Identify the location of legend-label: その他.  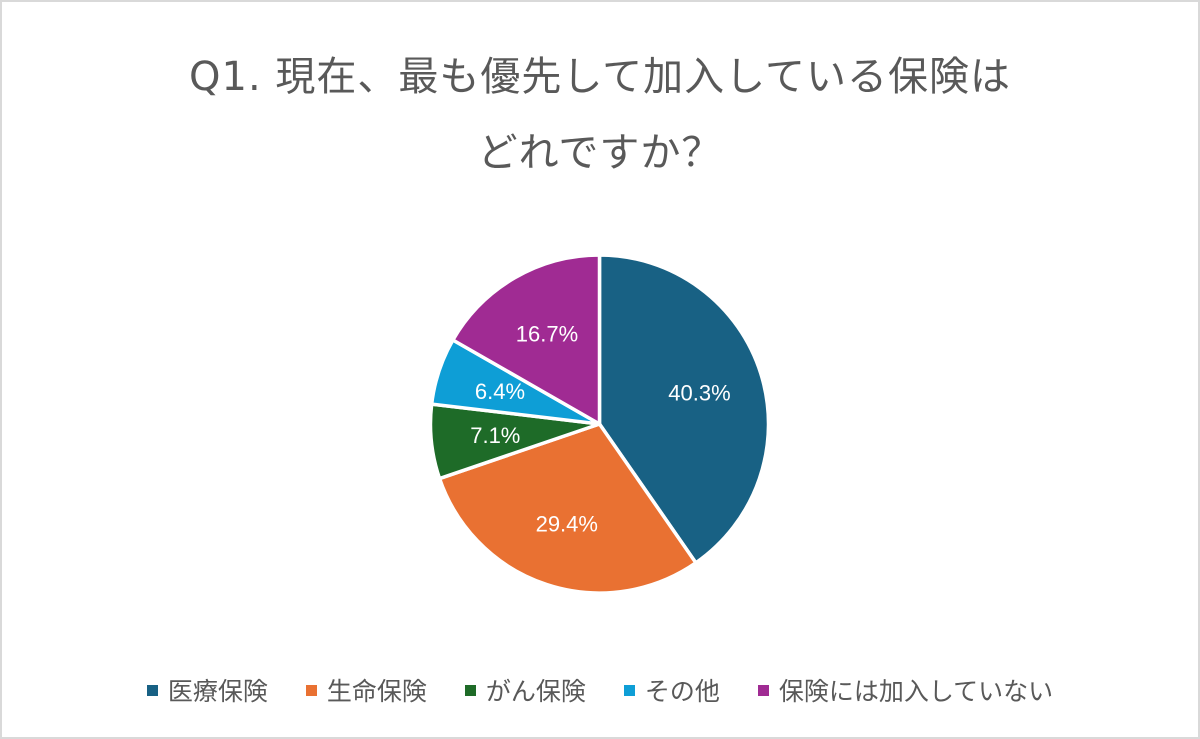
(682, 691).